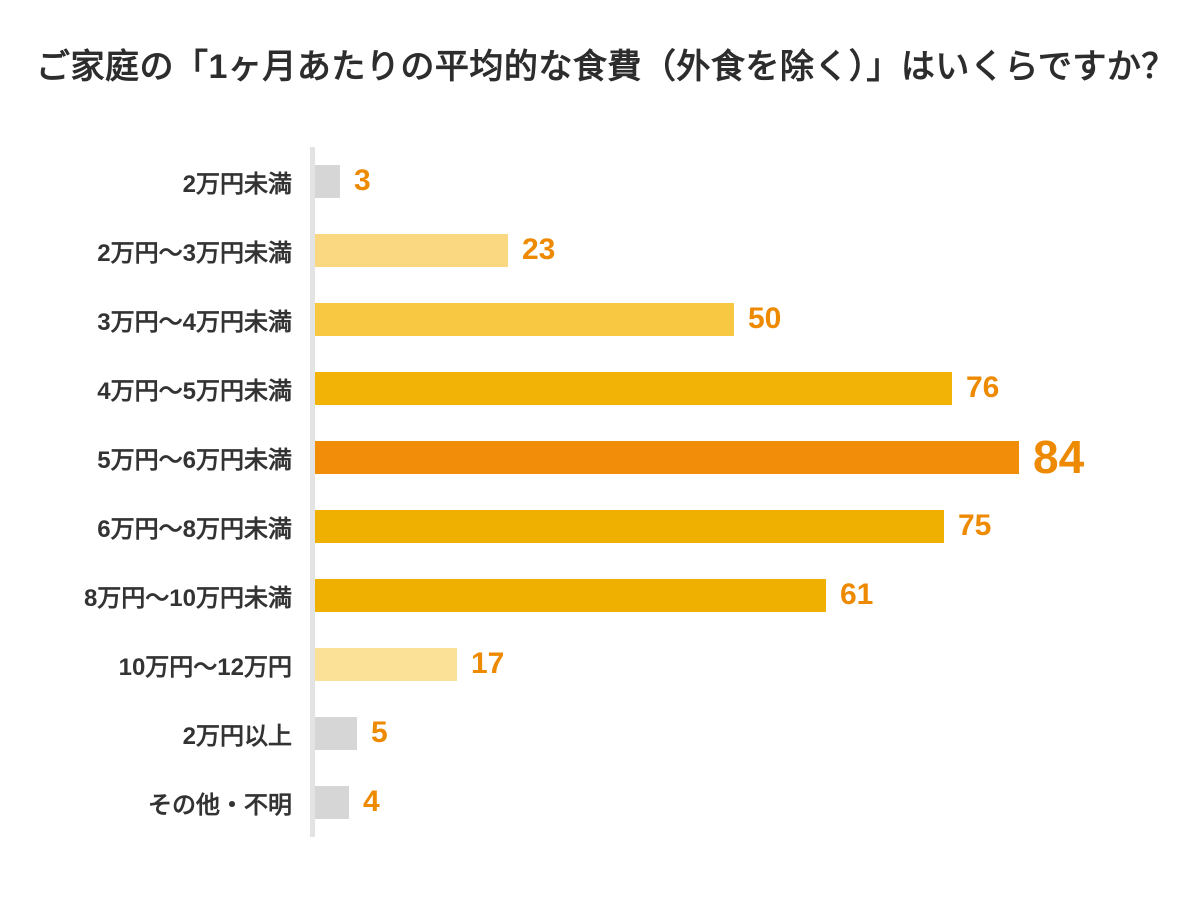 This screenshot has height=900, width=1200. What do you see at coordinates (606, 67) in the screenshot?
I see `chart-title: ご家庭の「1ヶ月あたりの平均的な食費（外食を除く）」はいくらですか？` at bounding box center [606, 67].